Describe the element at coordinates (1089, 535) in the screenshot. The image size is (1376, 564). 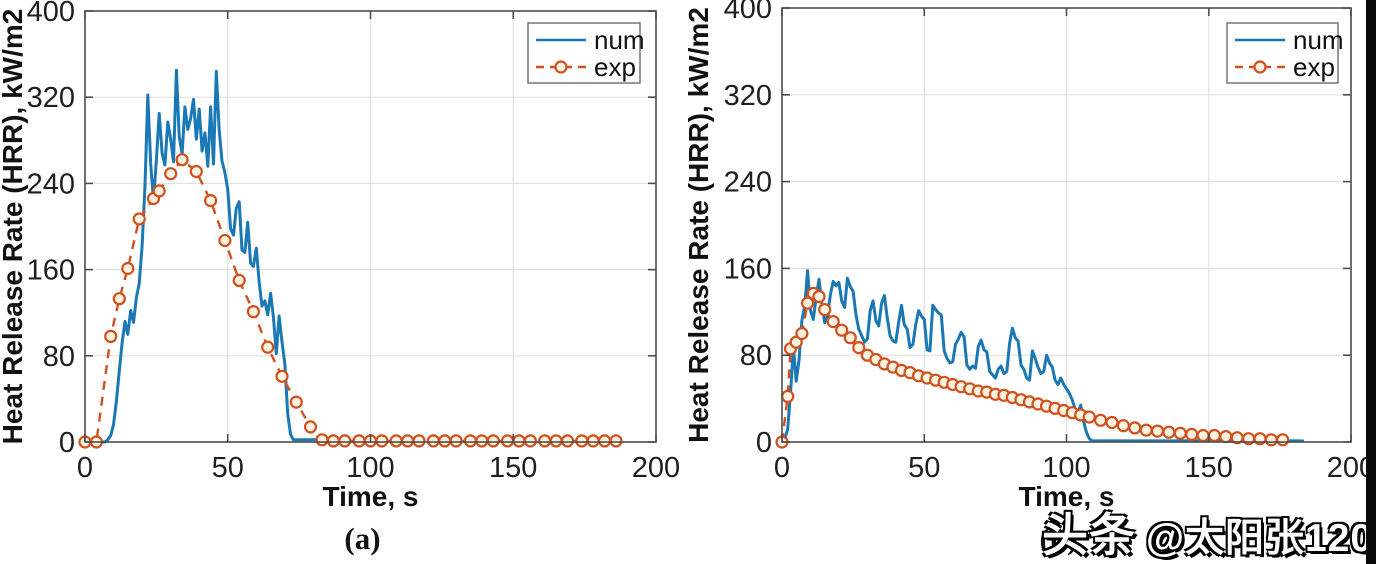
I see `watermark-logo-text: 头条` at that location.